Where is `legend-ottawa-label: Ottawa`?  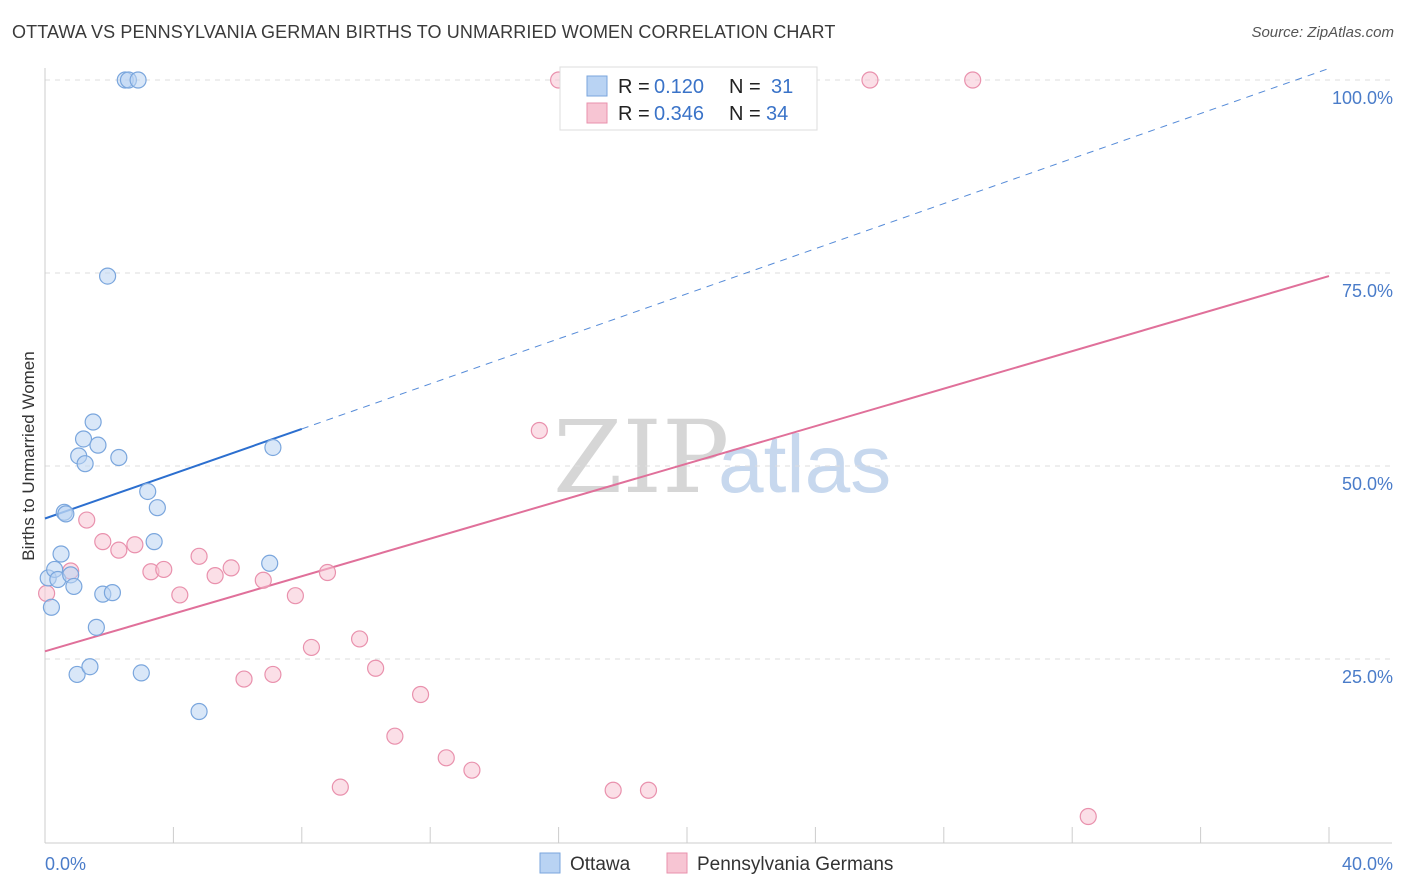 legend-ottawa-label: Ottawa is located at coordinates (600, 864).